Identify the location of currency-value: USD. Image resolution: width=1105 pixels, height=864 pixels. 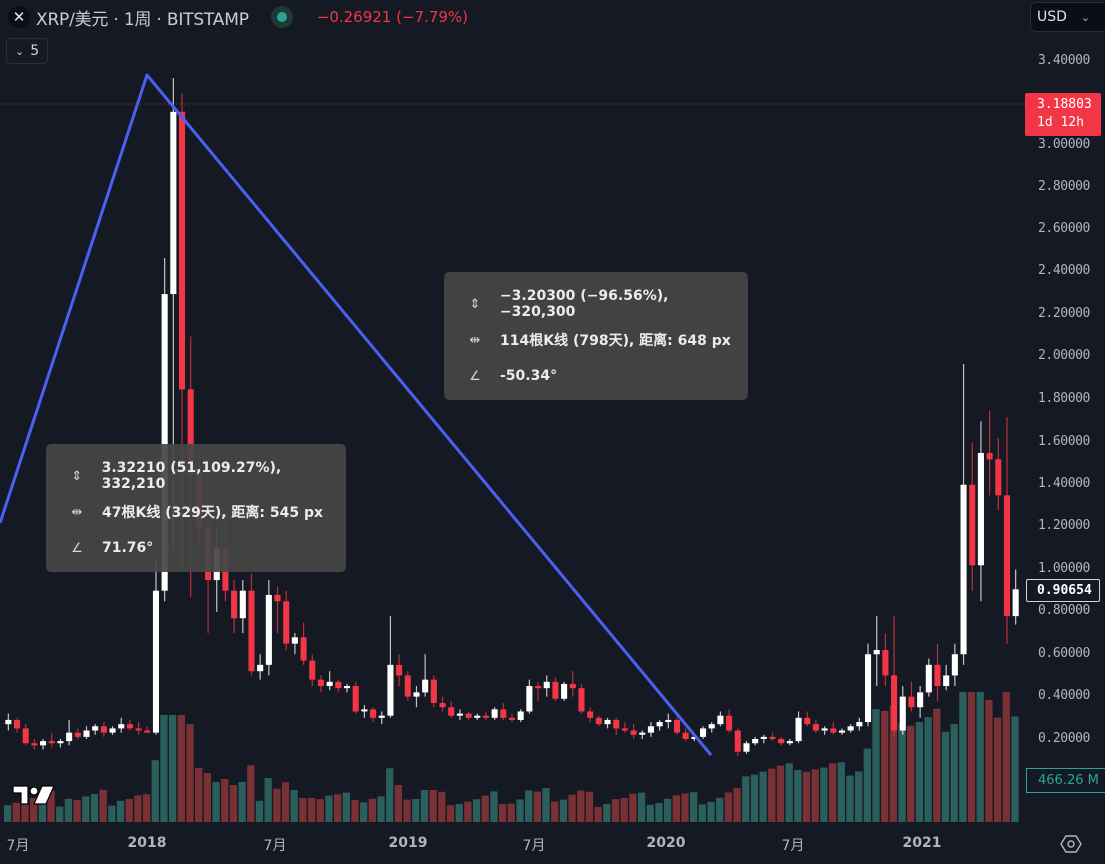
(1052, 17).